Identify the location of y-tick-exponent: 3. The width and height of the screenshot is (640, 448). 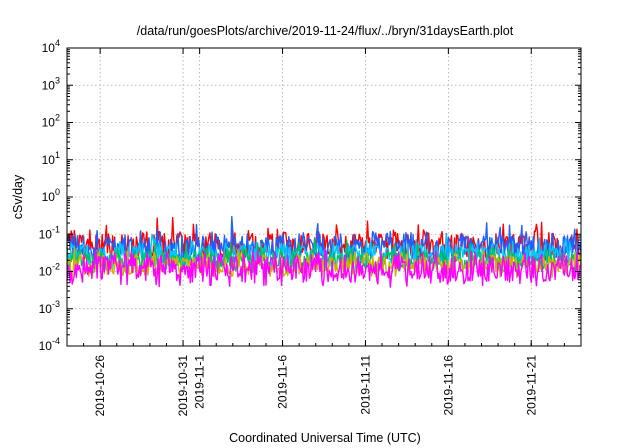
(57, 80).